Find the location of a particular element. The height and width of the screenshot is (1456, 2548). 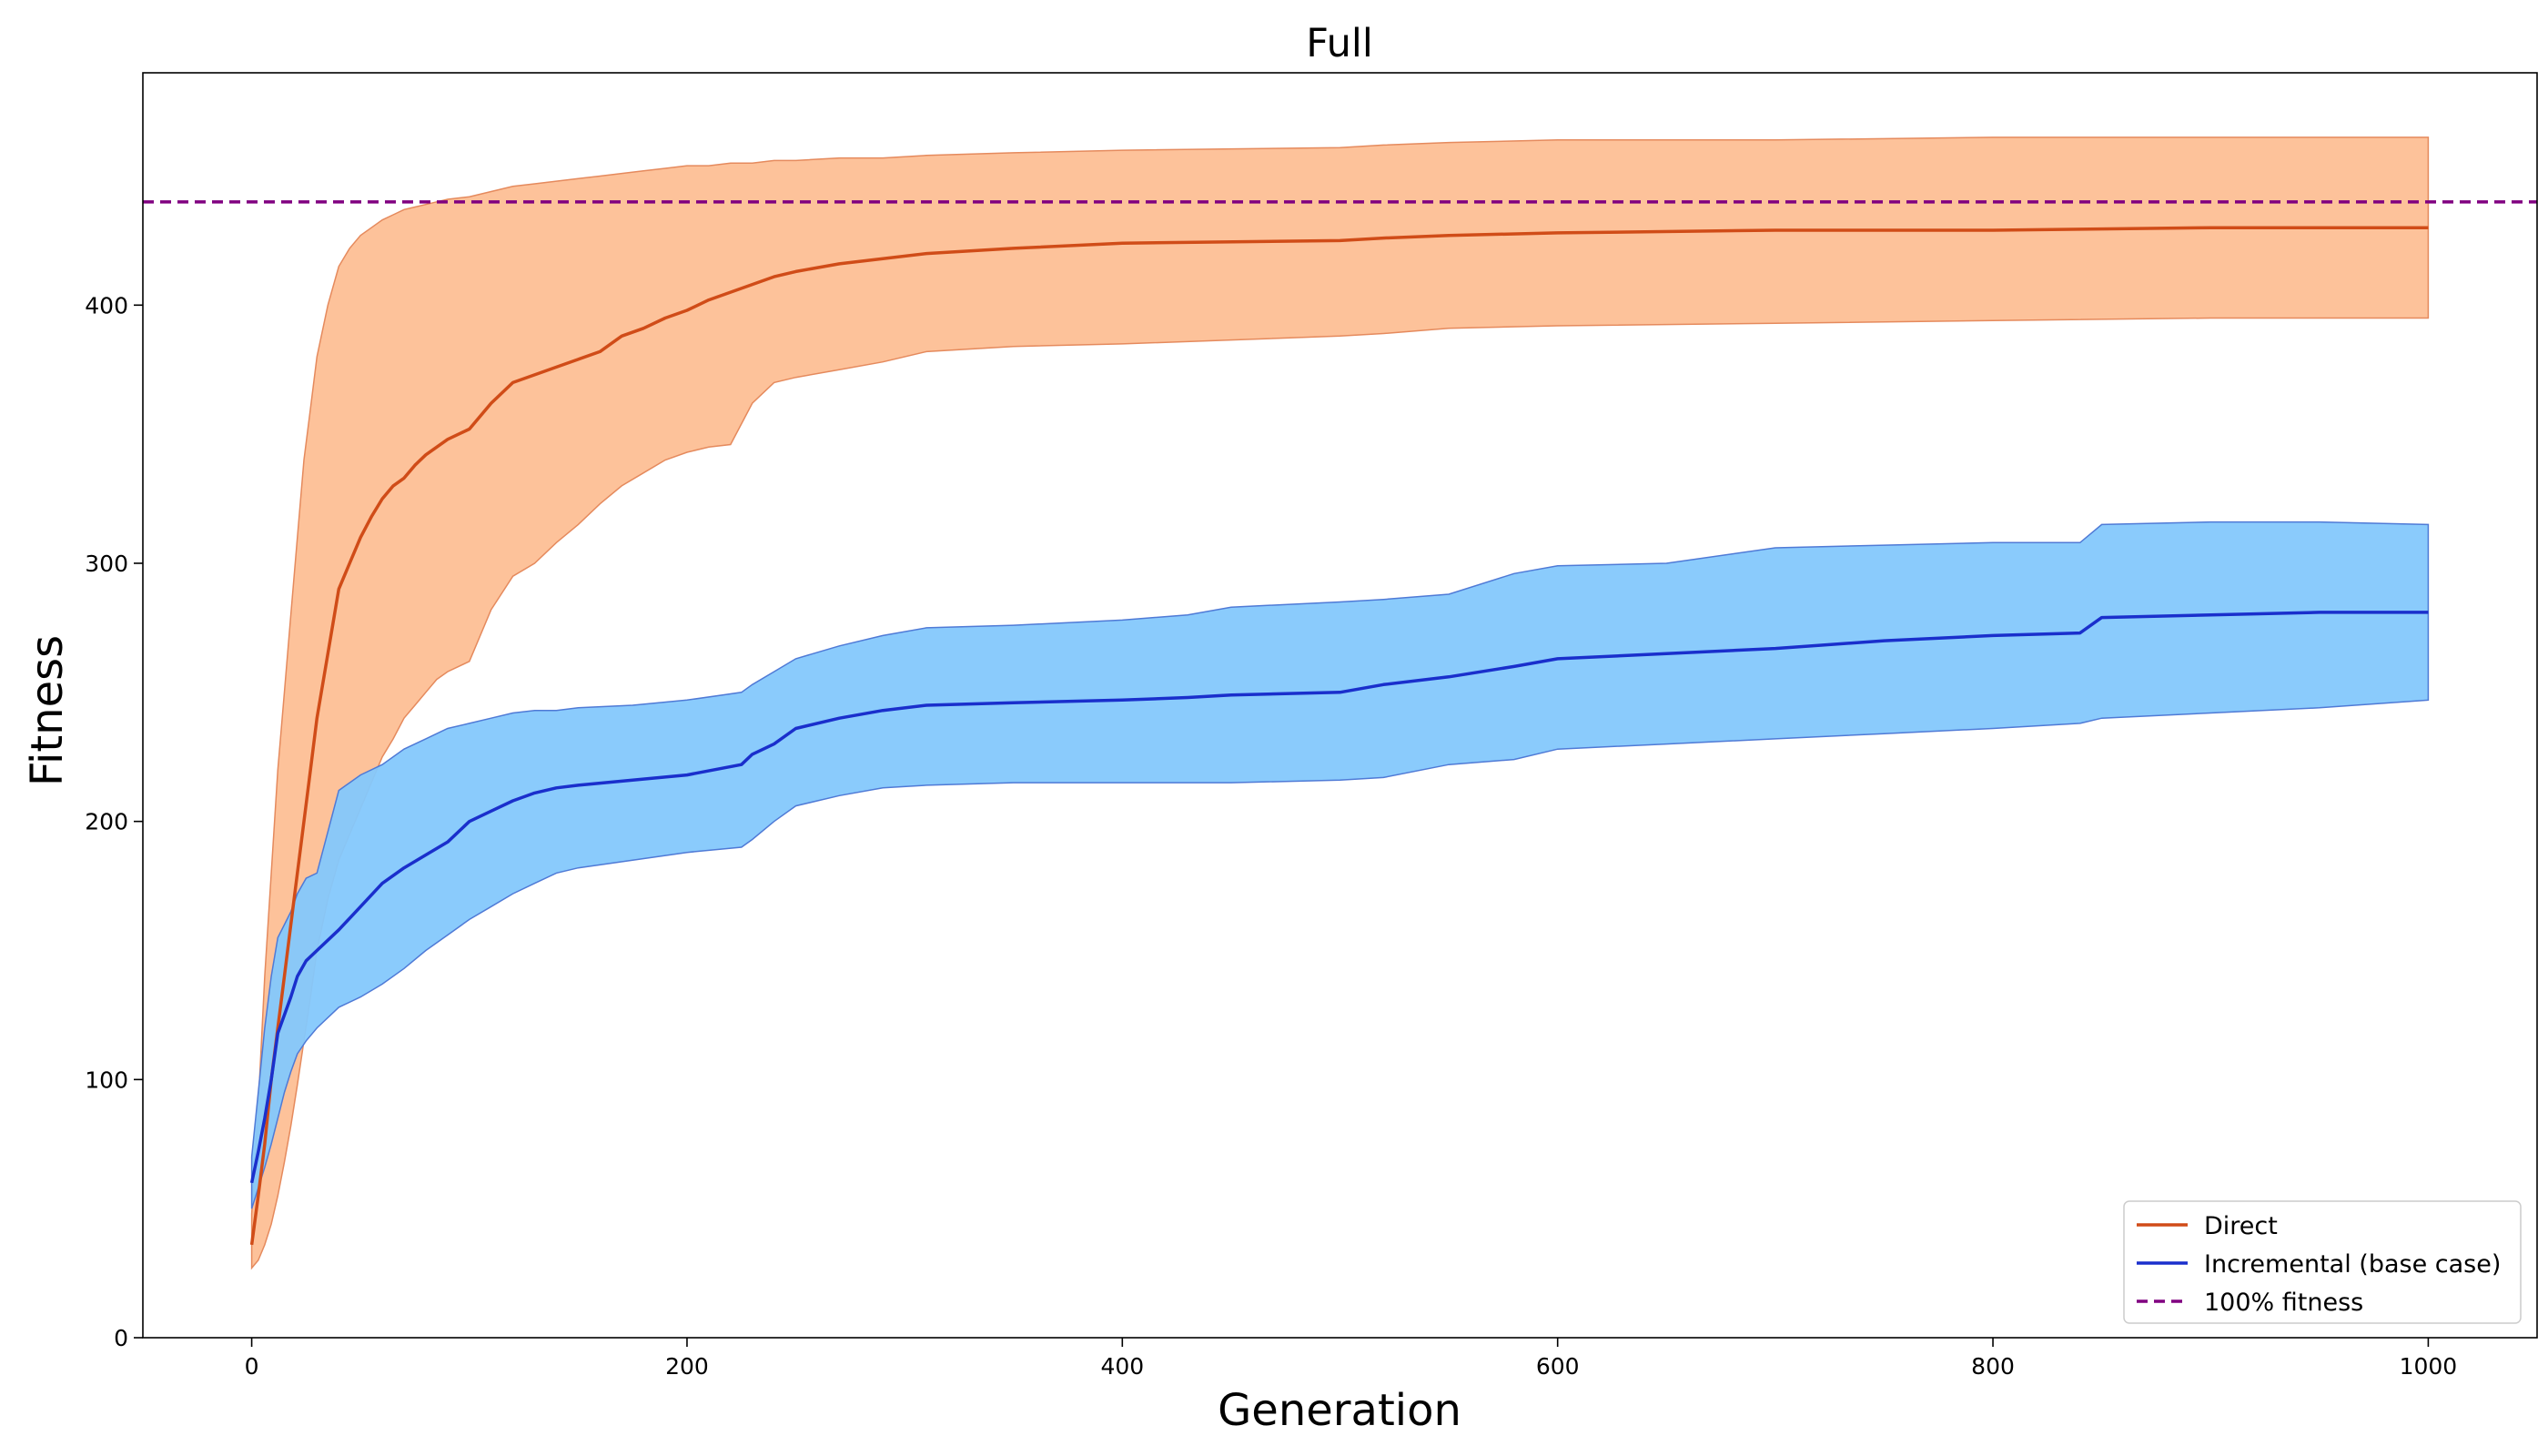

y-axis-ticks: 0 100 200 300 400 is located at coordinates (114, 822).